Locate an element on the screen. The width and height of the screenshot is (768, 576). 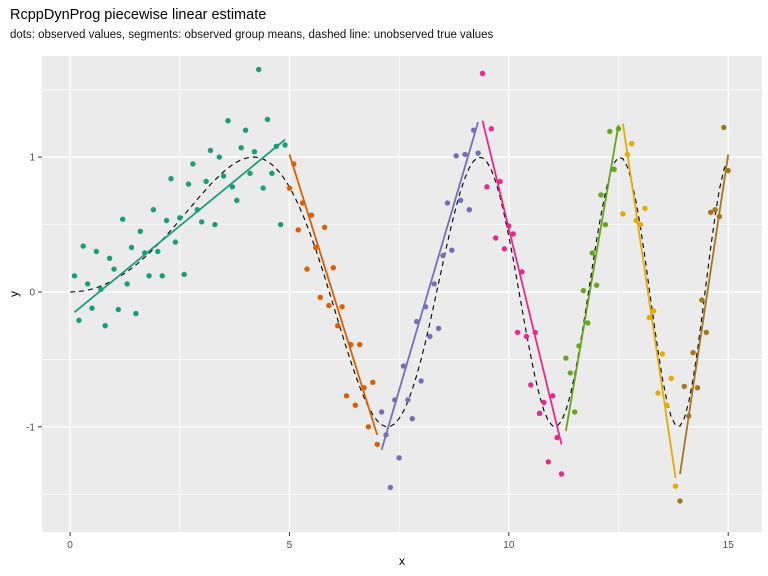
y-axis-title: y is located at coordinates (14, 294).